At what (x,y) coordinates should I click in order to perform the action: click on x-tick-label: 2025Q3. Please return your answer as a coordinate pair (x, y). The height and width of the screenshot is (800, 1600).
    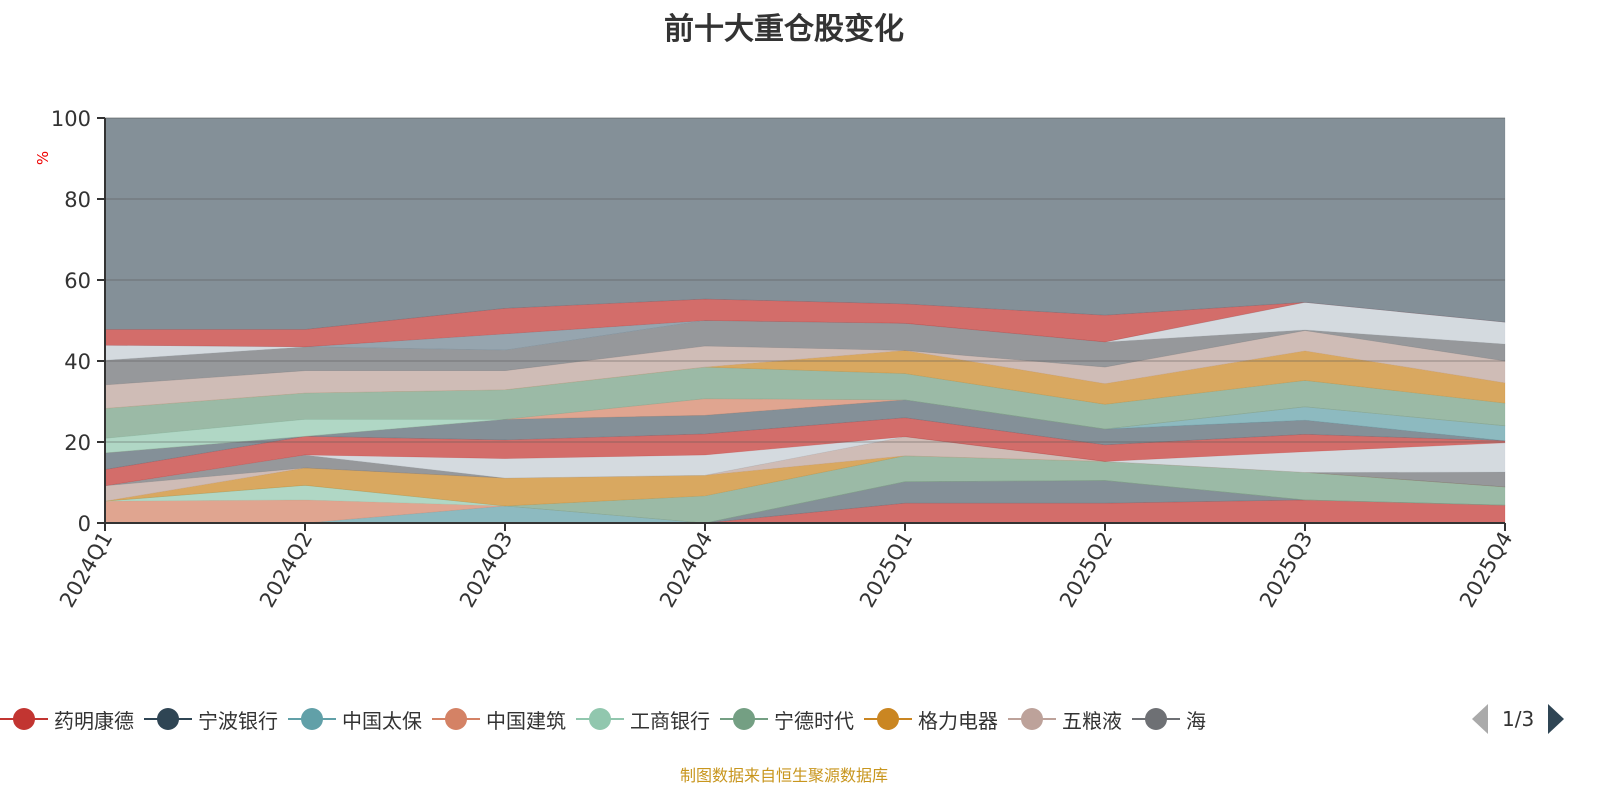
    Looking at the image, I should click on (1286, 570).